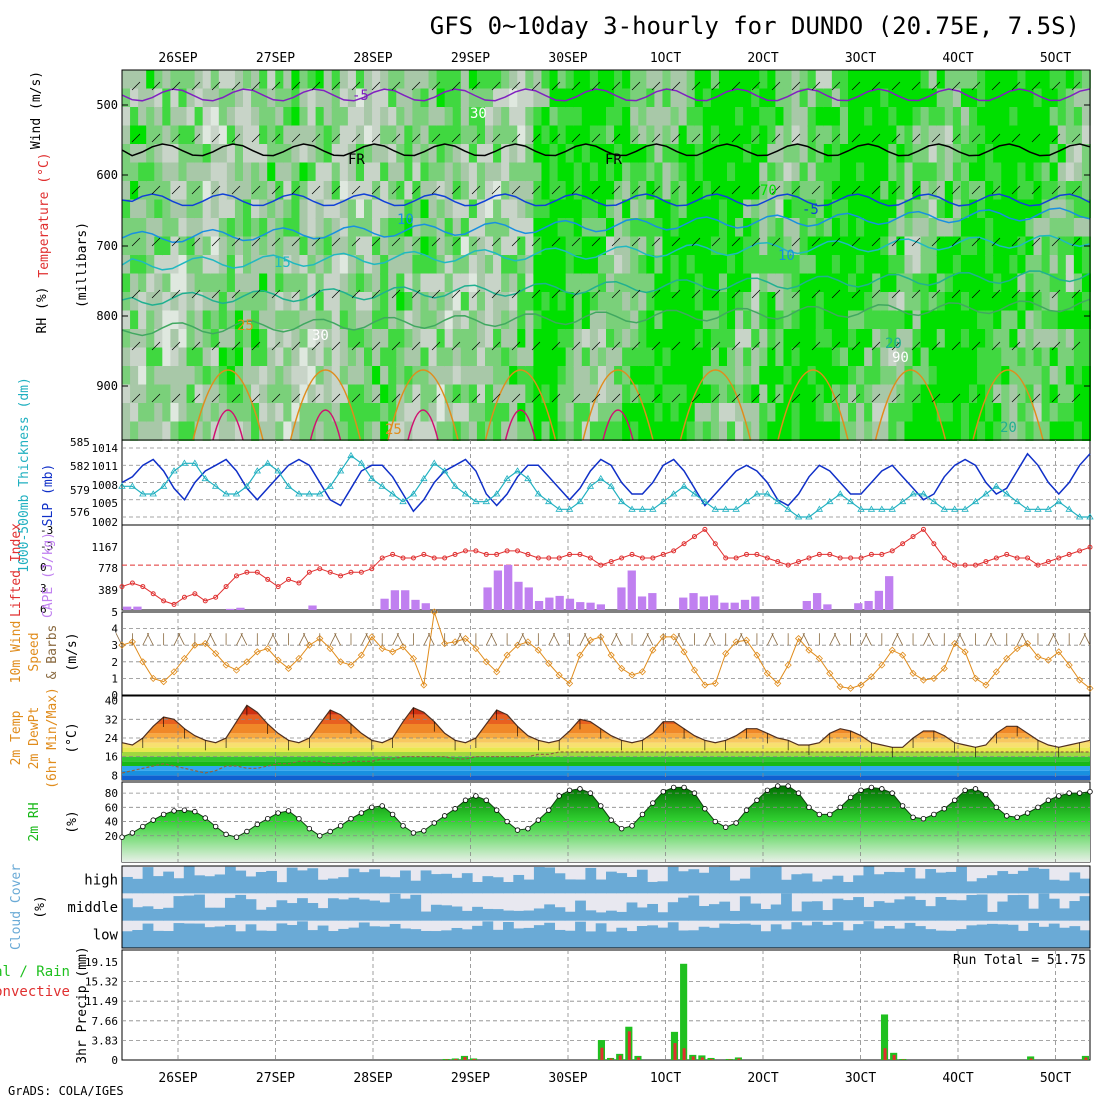 The height and width of the screenshot is (1100, 1100). What do you see at coordinates (16, 570) in the screenshot?
I see `li-axis-label: Lifted Index` at bounding box center [16, 570].